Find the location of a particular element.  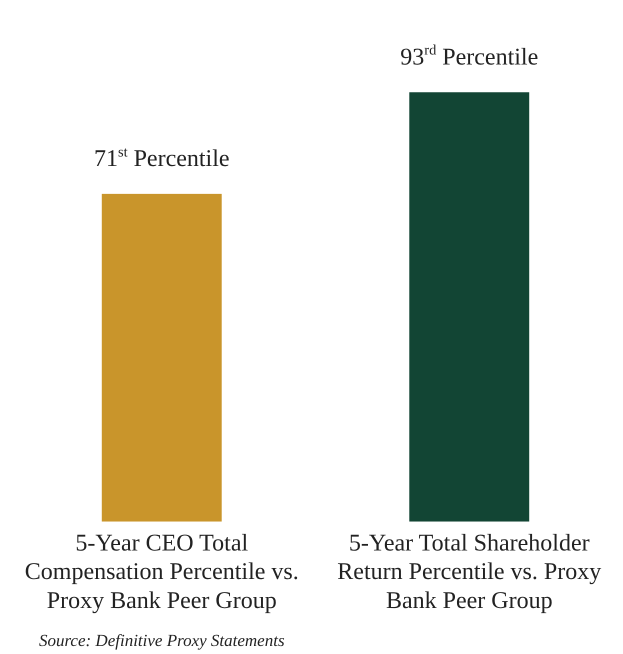

source-note: Source: Definitive Proxy Statements is located at coordinates (161, 640).